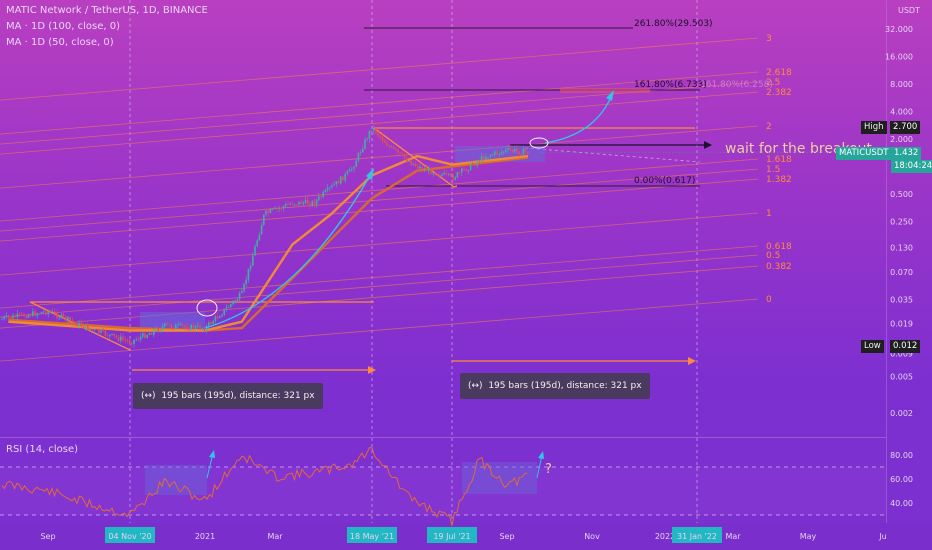  Describe the element at coordinates (779, 160) in the screenshot. I see `fib-channel-label-5: 1.618` at that location.